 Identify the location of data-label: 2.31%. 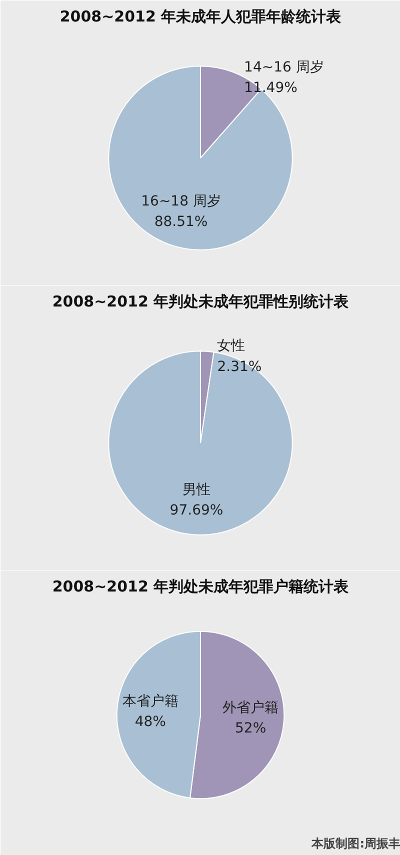
(239, 366).